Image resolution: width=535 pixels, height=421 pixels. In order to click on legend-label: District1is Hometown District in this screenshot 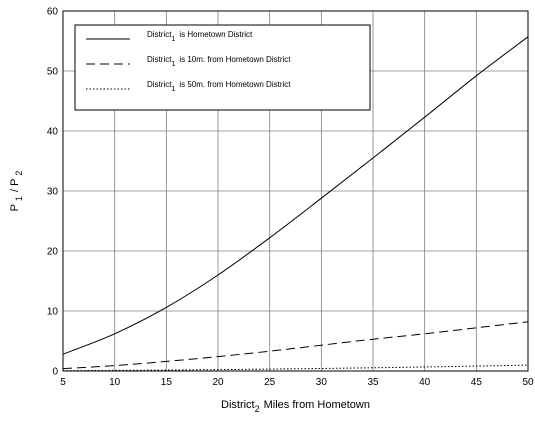, I will do `click(200, 36)`.